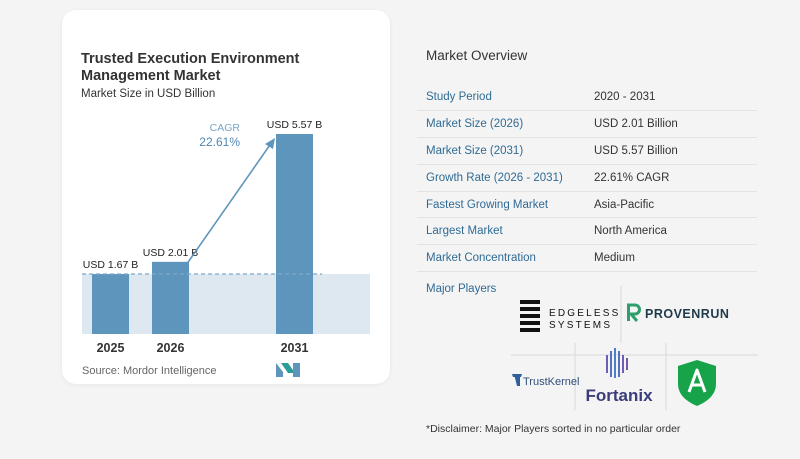  Describe the element at coordinates (671, 151) in the screenshot. I see `overview-row-value: USD 5.57 Billion` at that location.